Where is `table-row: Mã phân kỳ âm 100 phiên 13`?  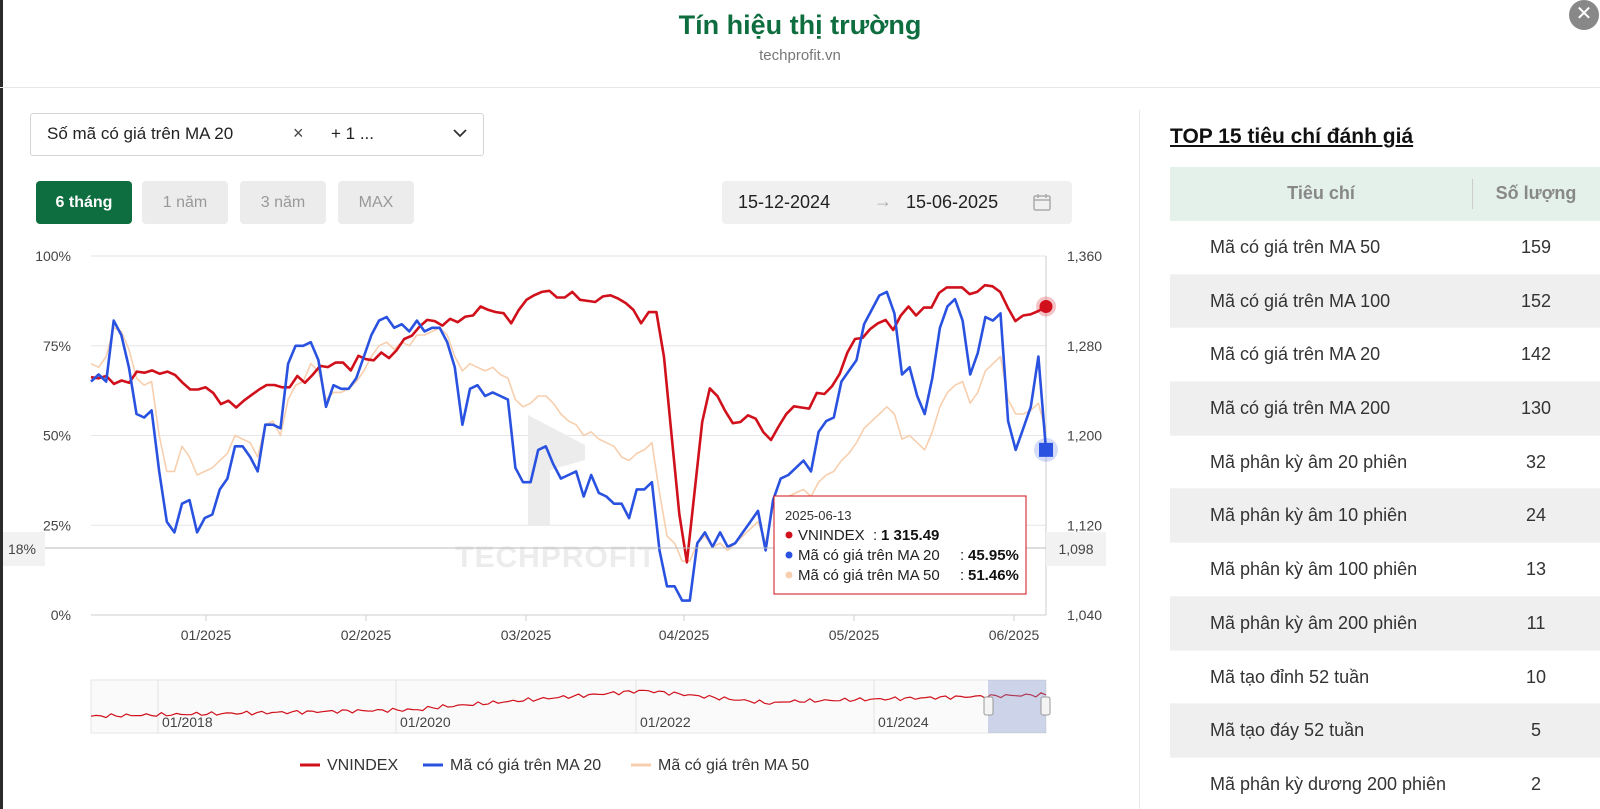
table-row: Mã phân kỳ âm 100 phiên 13 is located at coordinates (1385, 570).